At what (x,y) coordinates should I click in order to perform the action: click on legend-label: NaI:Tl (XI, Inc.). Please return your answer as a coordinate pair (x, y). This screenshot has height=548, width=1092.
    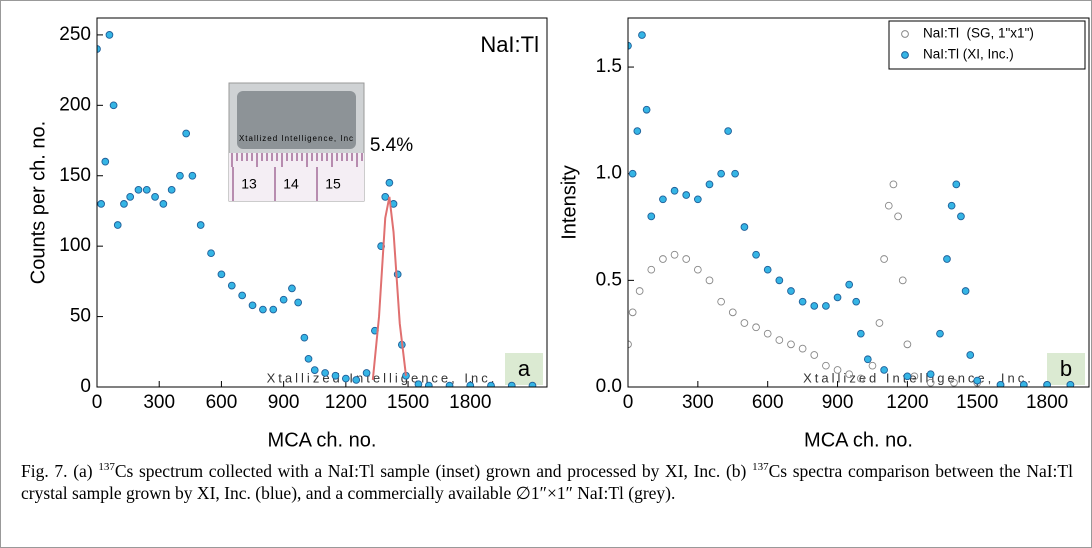
    Looking at the image, I should click on (968, 54).